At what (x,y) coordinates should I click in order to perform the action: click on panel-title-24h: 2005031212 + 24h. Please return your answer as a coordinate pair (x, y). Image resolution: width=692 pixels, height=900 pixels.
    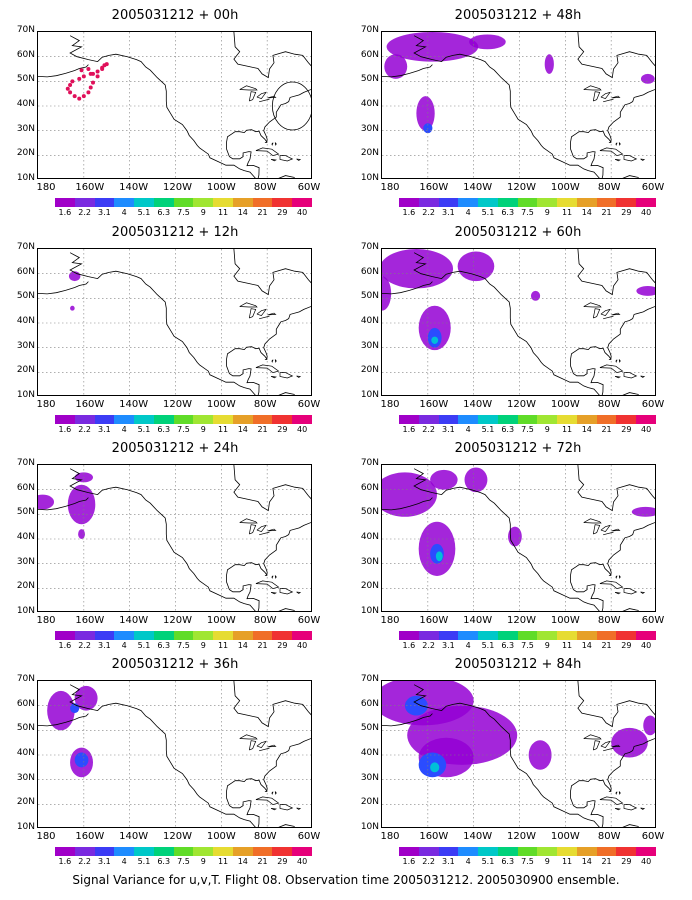
    Looking at the image, I should click on (175, 448).